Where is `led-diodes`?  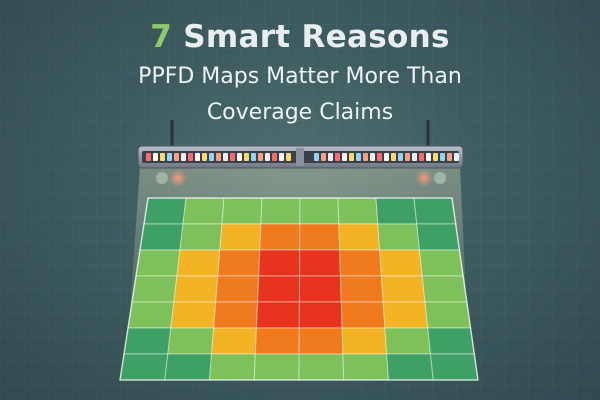 led-diodes is located at coordinates (302, 157).